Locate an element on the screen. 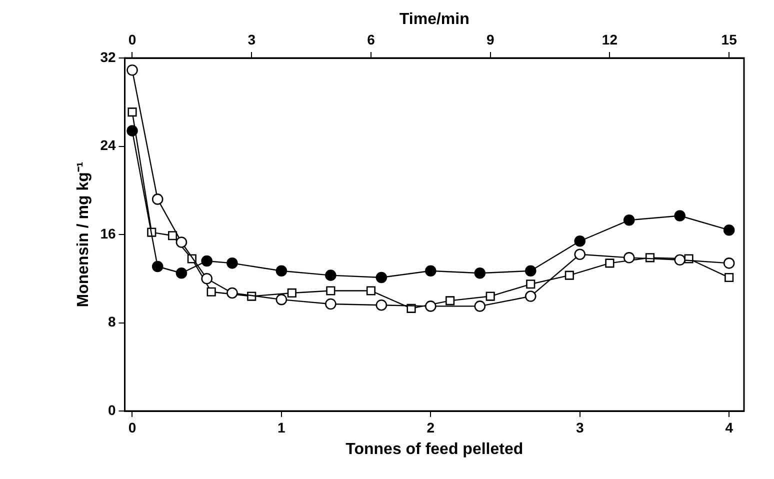 This screenshot has width=774, height=479. x-tick-label: 1 is located at coordinates (282, 427).